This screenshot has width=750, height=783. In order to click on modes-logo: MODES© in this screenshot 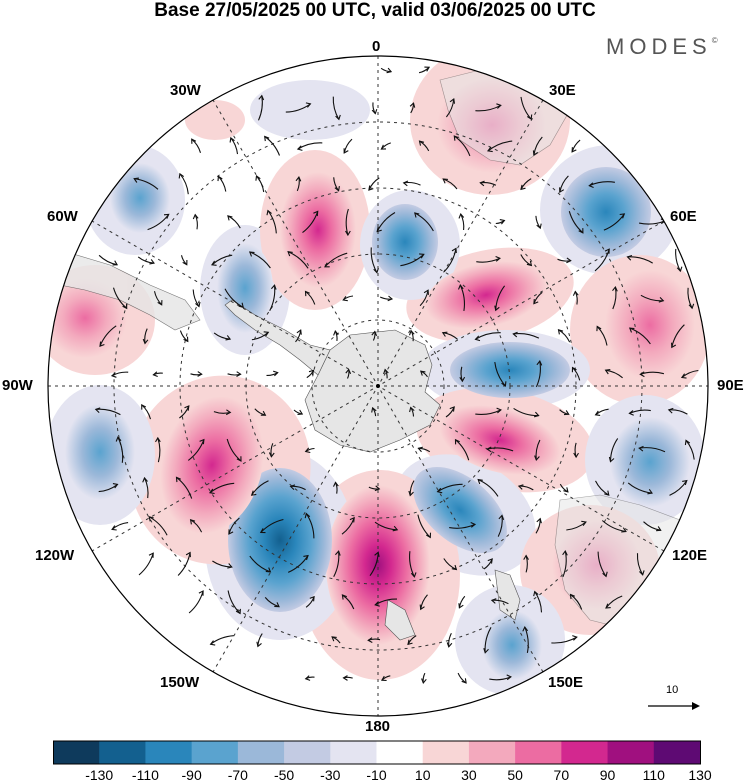, I will do `click(662, 47)`.